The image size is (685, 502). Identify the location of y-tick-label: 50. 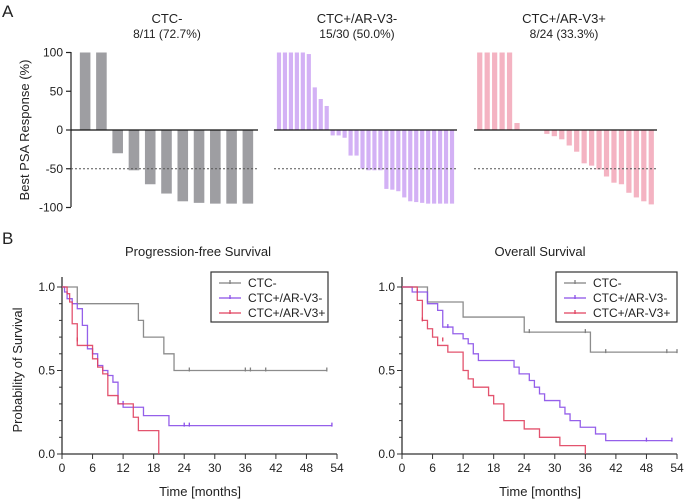
(57, 91).